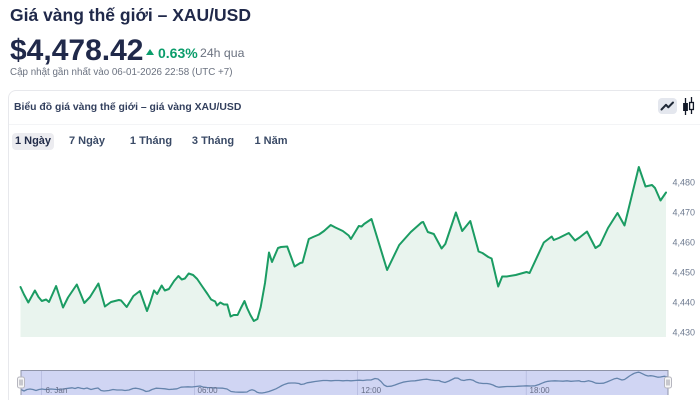  Describe the element at coordinates (208, 390) in the screenshot. I see `svg-text: 06:00` at that location.